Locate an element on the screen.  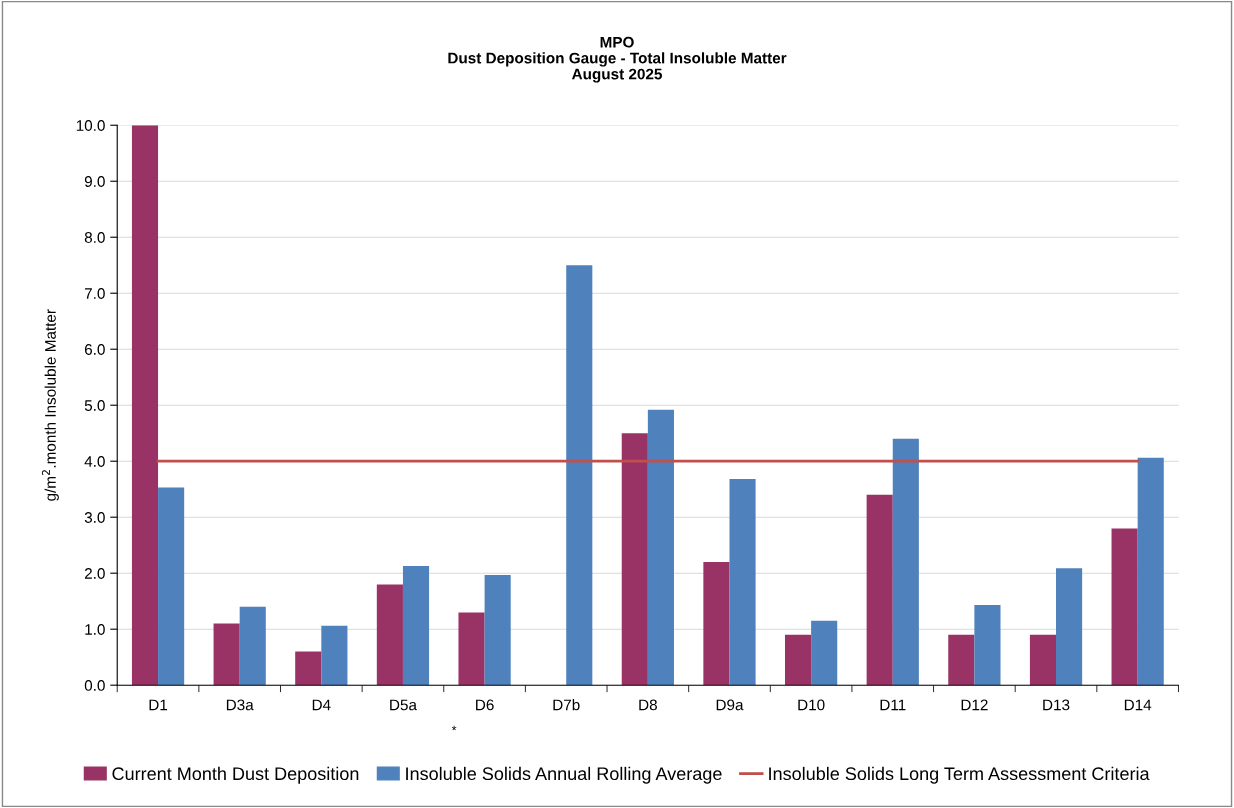
x-tick-label: D10 is located at coordinates (811, 705).